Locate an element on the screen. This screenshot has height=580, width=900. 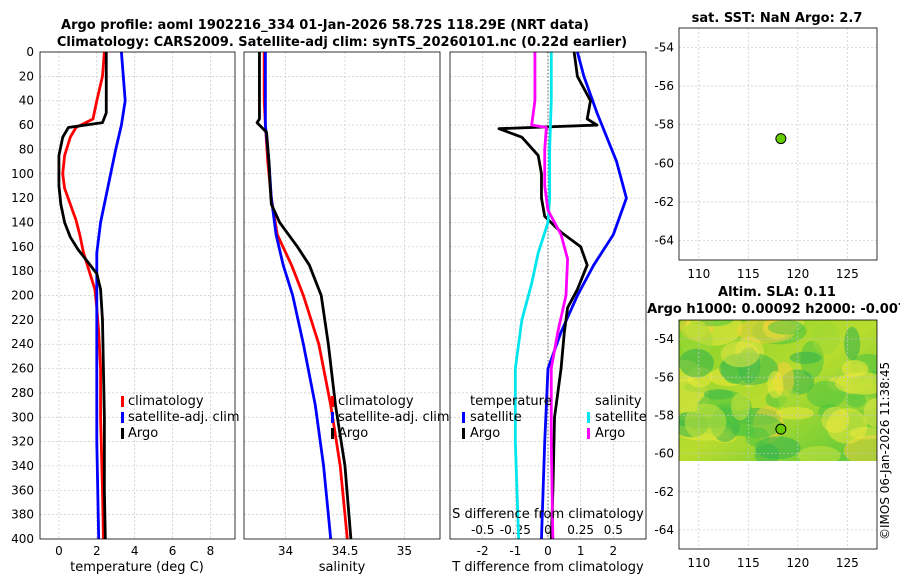
x-tick-label: 0 is located at coordinates (59, 551).